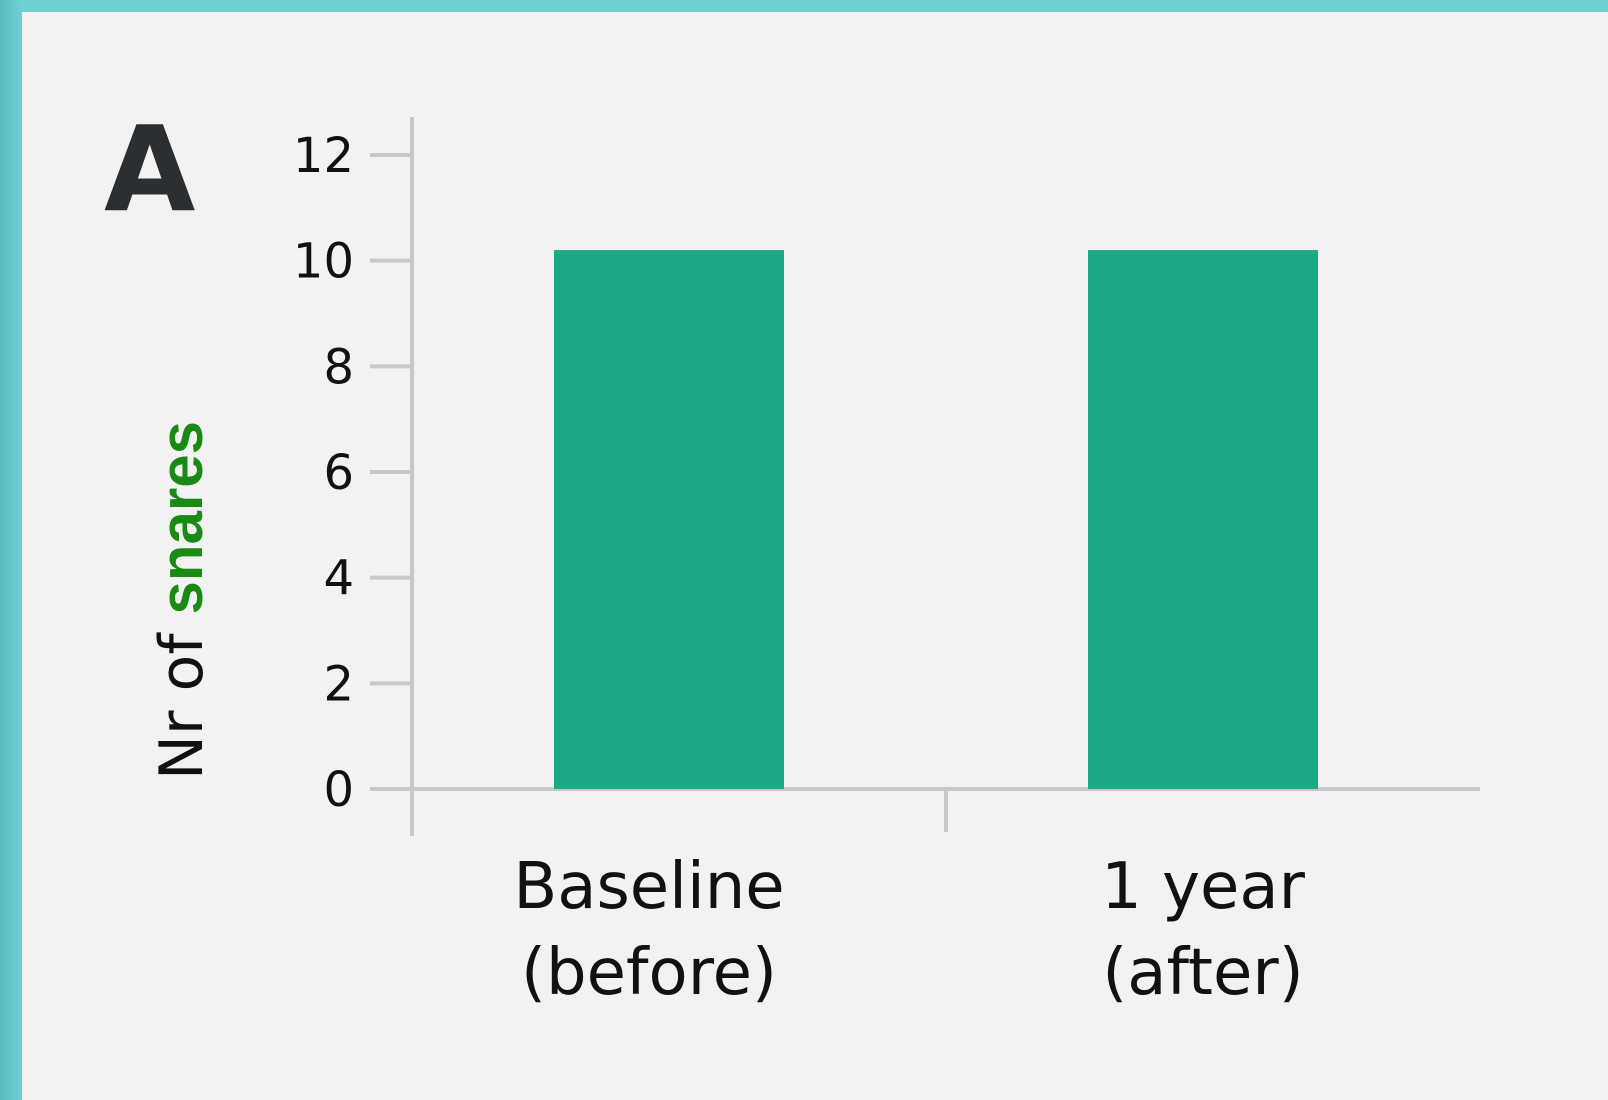  I want to click on y-tick-label: 12, so click(323, 156).